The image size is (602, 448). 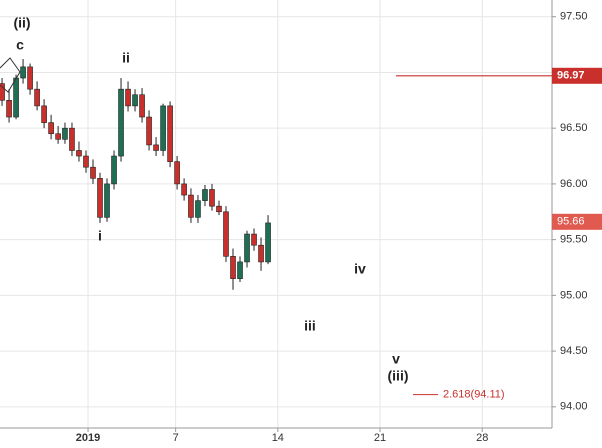 I want to click on x-tick-label: 28, so click(x=482, y=438).